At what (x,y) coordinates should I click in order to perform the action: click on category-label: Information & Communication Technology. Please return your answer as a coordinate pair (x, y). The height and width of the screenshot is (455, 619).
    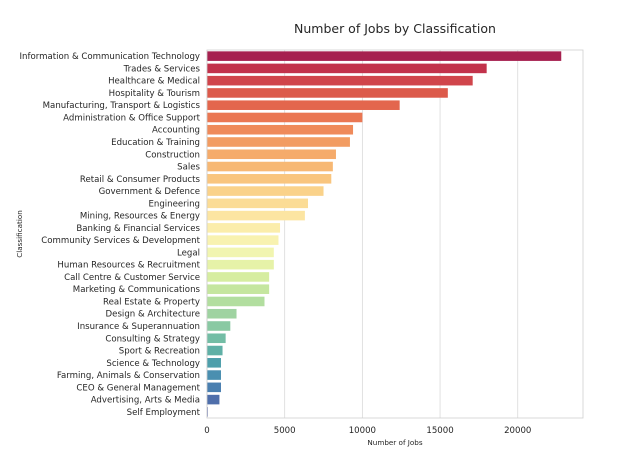
    Looking at the image, I should click on (109, 57).